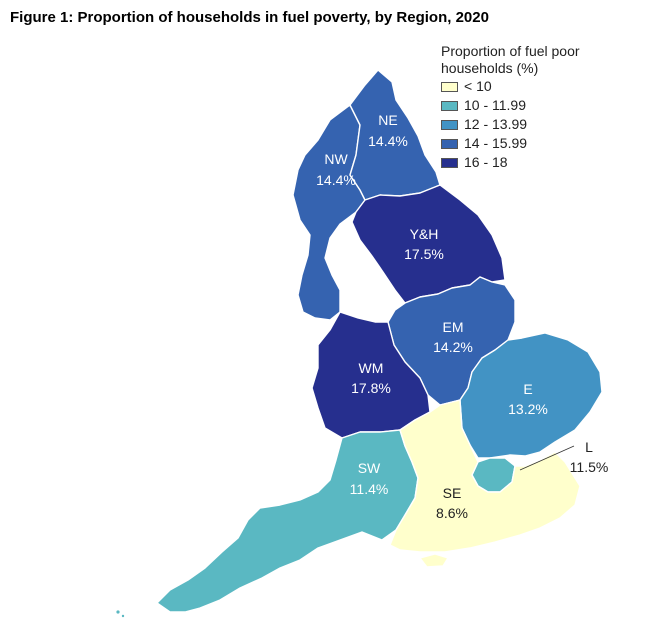 The width and height of the screenshot is (646, 643). I want to click on region-em-value: 14.2%, so click(453, 347).